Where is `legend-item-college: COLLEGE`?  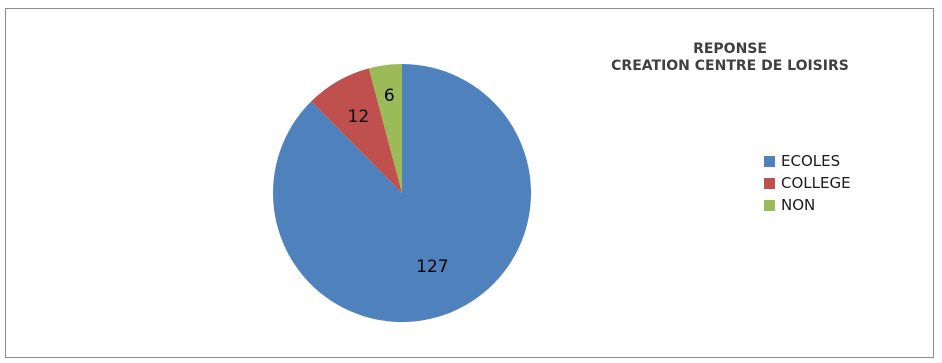 legend-item-college: COLLEGE is located at coordinates (807, 183).